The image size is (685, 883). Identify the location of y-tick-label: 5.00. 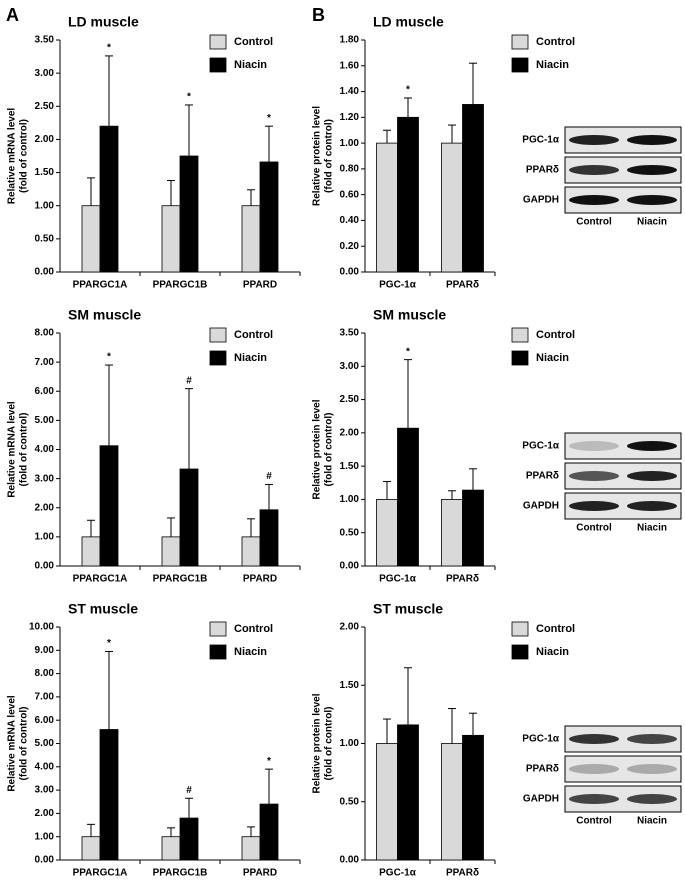
(45, 420).